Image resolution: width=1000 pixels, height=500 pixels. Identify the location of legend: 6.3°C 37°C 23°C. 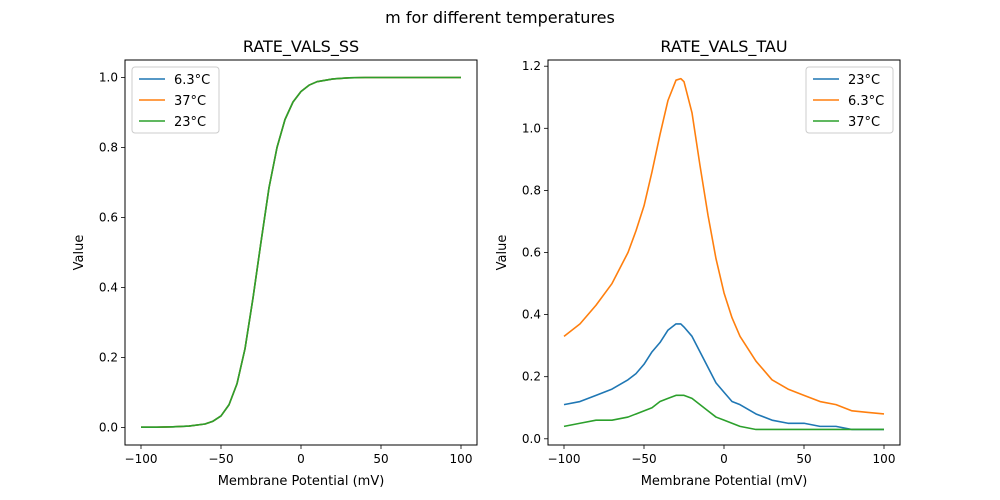
(175, 100).